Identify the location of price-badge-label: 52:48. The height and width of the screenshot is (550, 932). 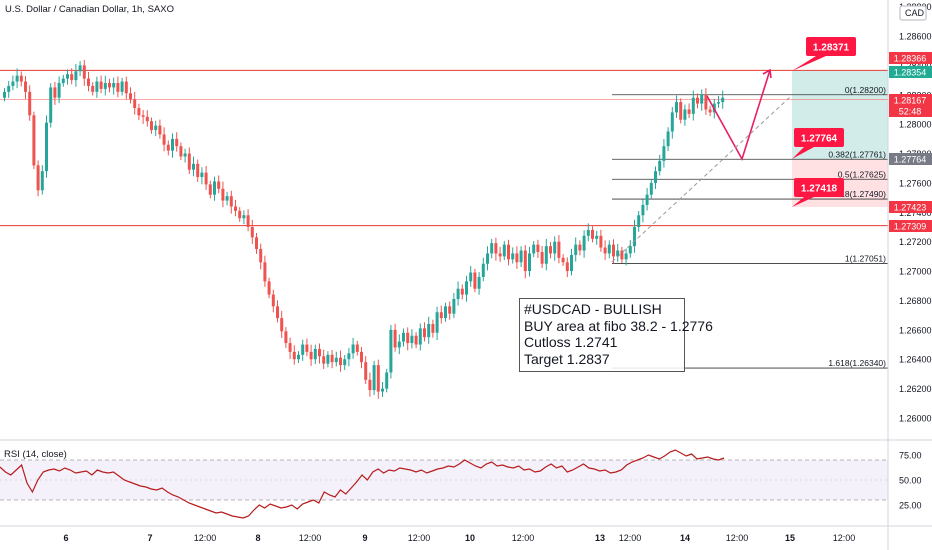
(910, 112).